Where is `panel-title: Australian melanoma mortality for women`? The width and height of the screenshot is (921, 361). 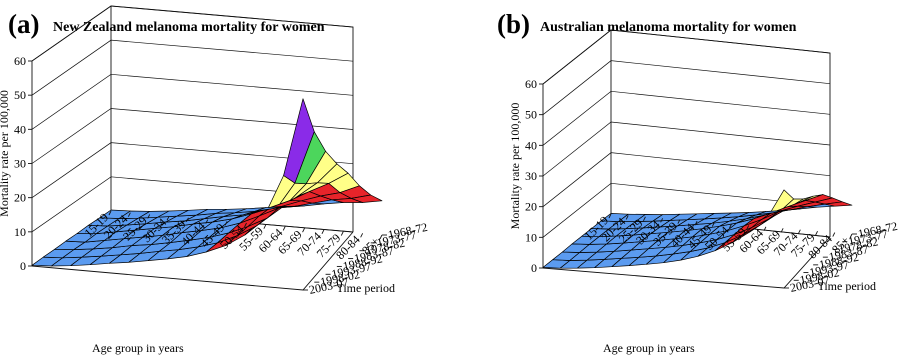
panel-title: Australian melanoma mortality for women is located at coordinates (668, 27).